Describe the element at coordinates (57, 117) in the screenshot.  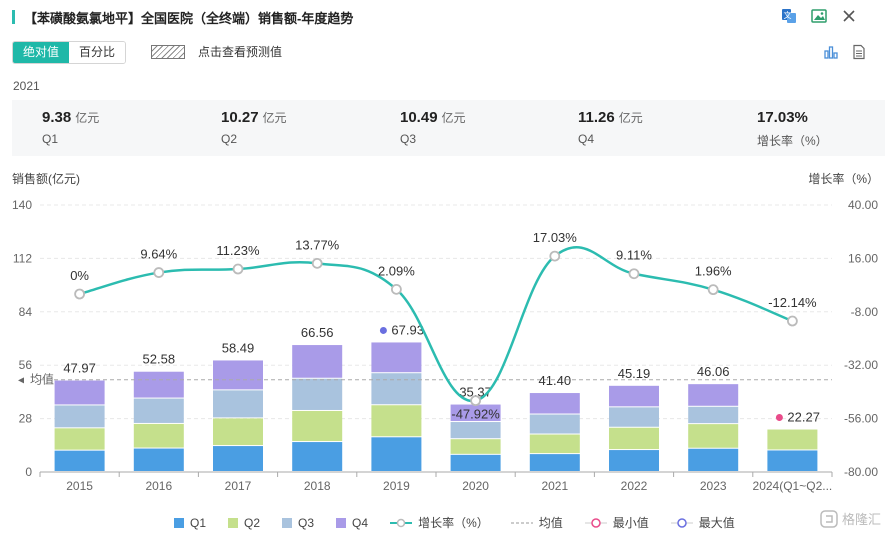
I see `summary-q1-value: 9.38` at that location.